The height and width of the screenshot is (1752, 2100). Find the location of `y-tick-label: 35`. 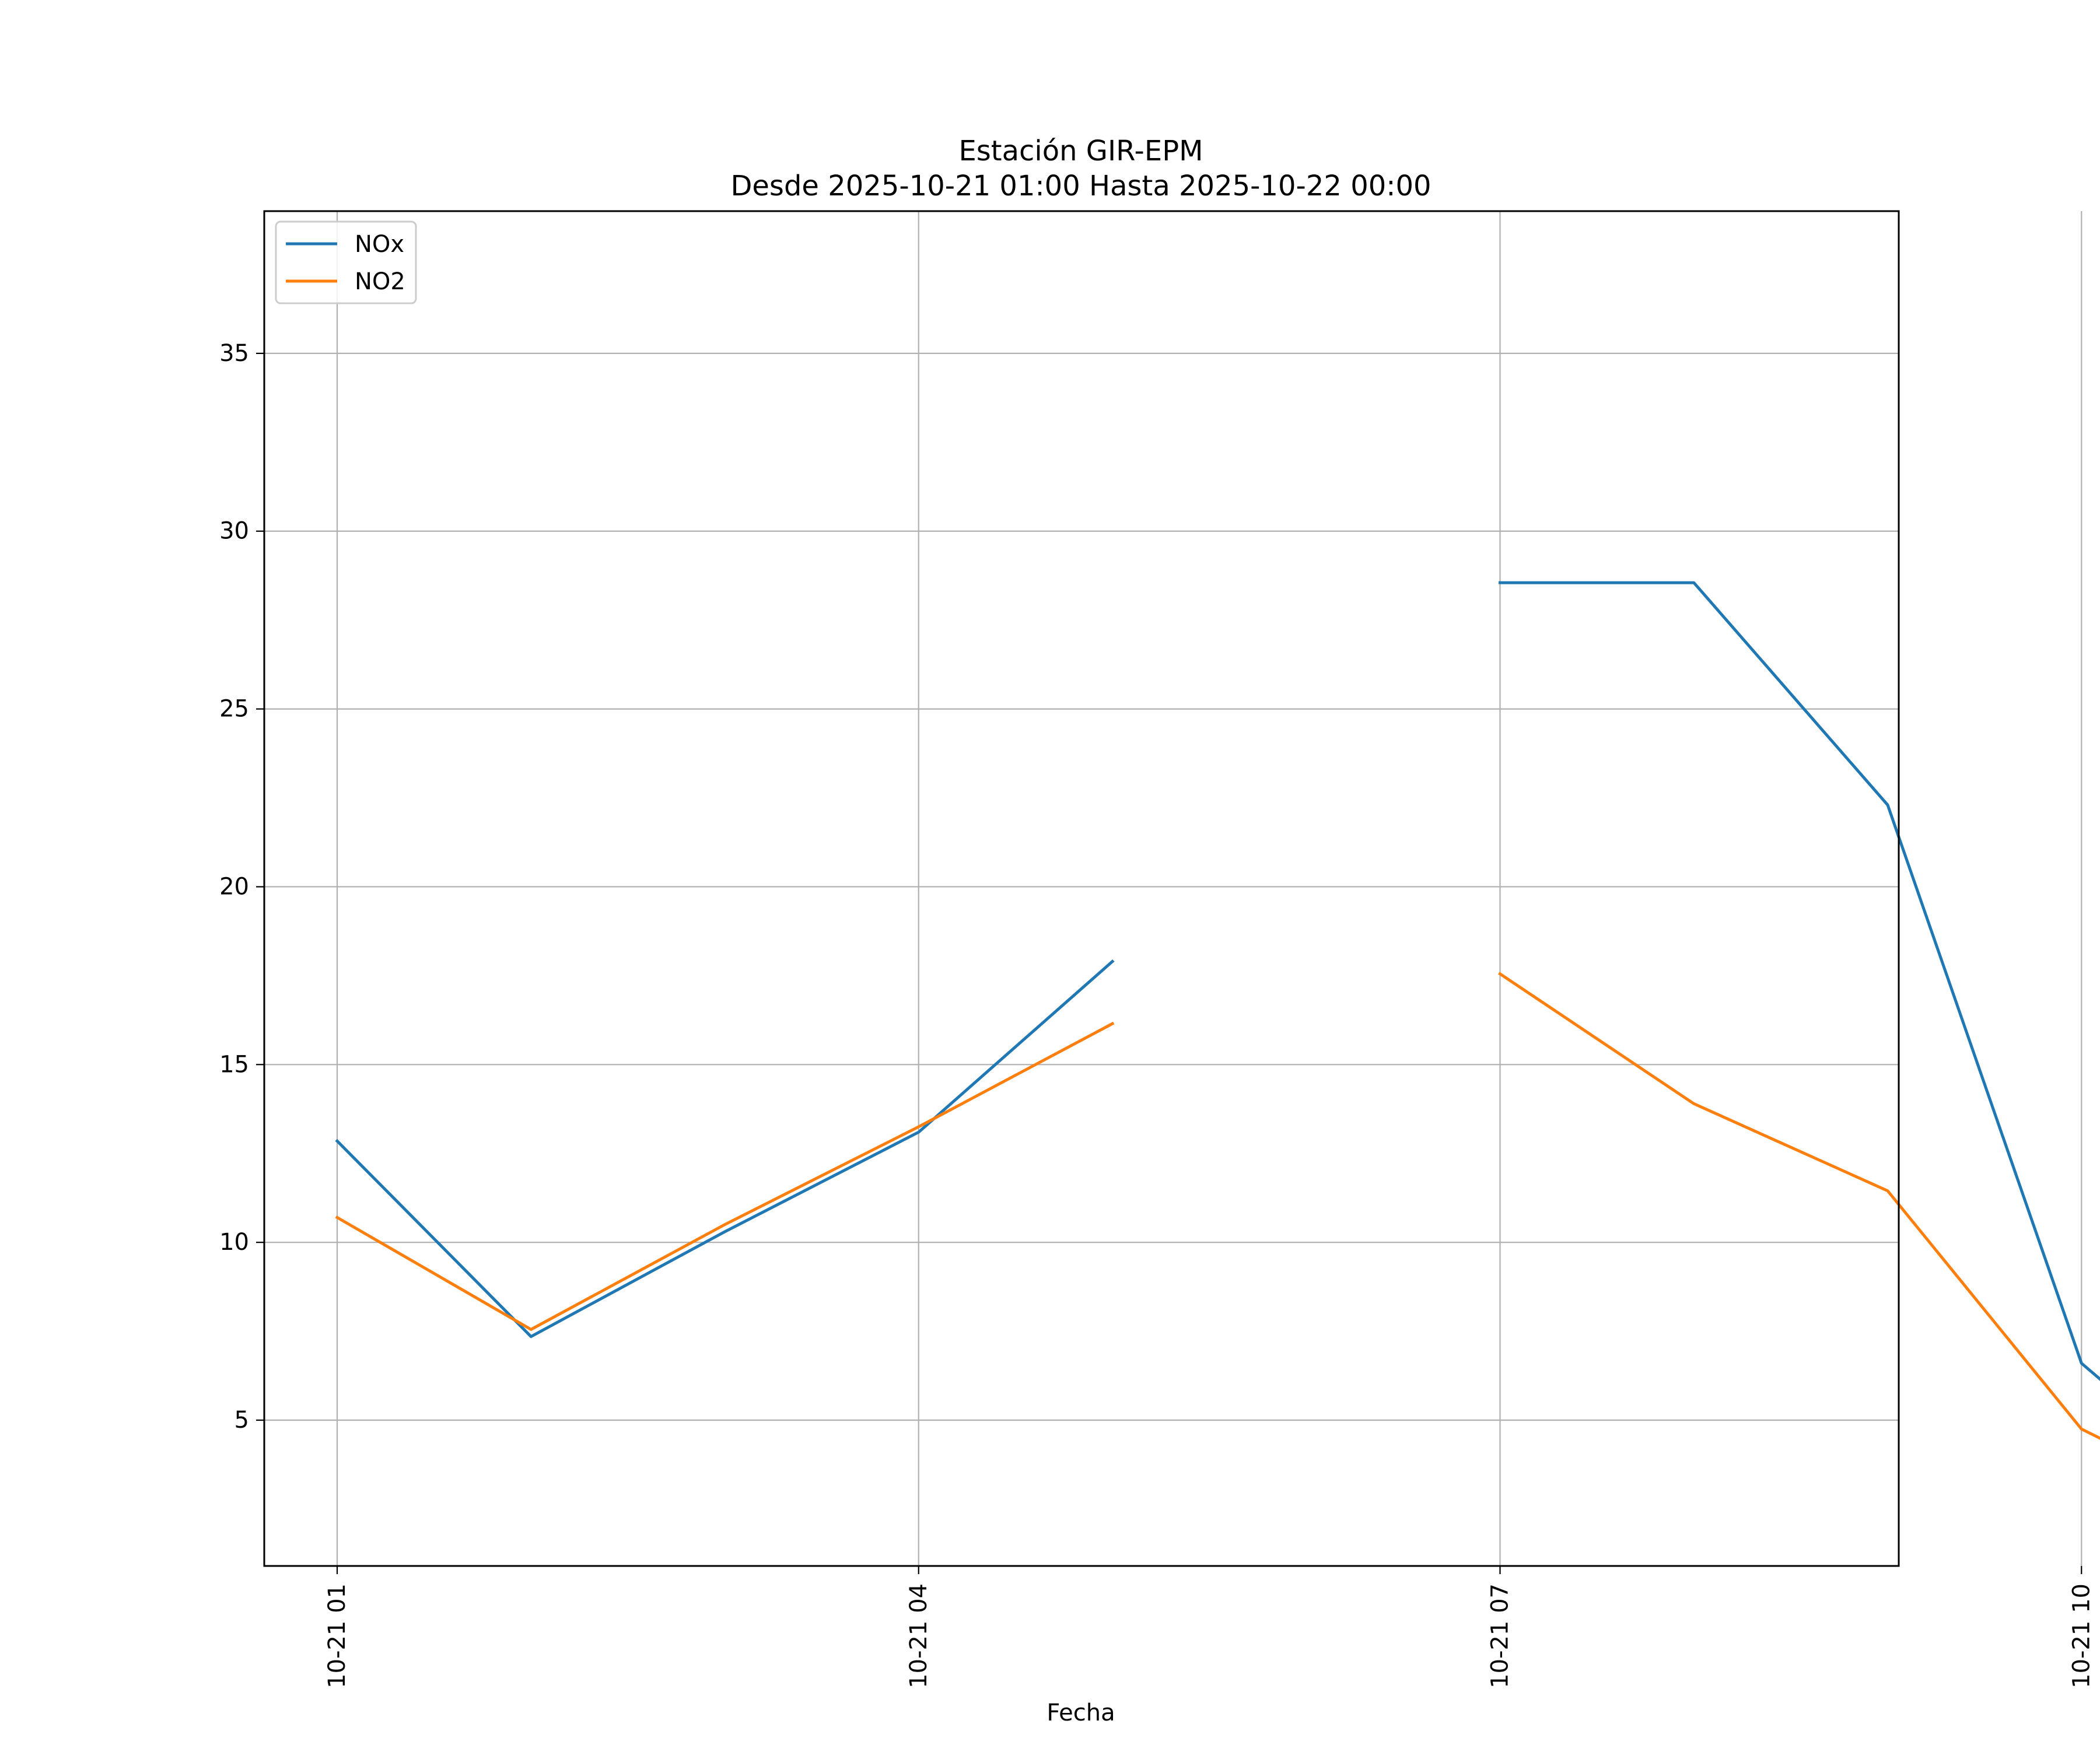

y-tick-label: 35 is located at coordinates (234, 353).